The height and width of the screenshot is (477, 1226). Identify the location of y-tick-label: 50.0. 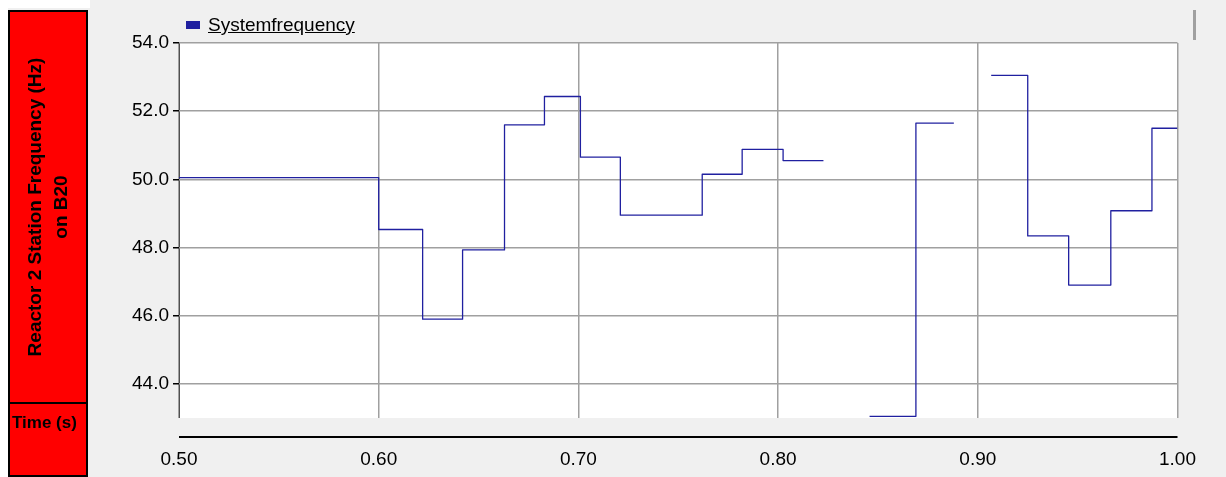
(150, 178).